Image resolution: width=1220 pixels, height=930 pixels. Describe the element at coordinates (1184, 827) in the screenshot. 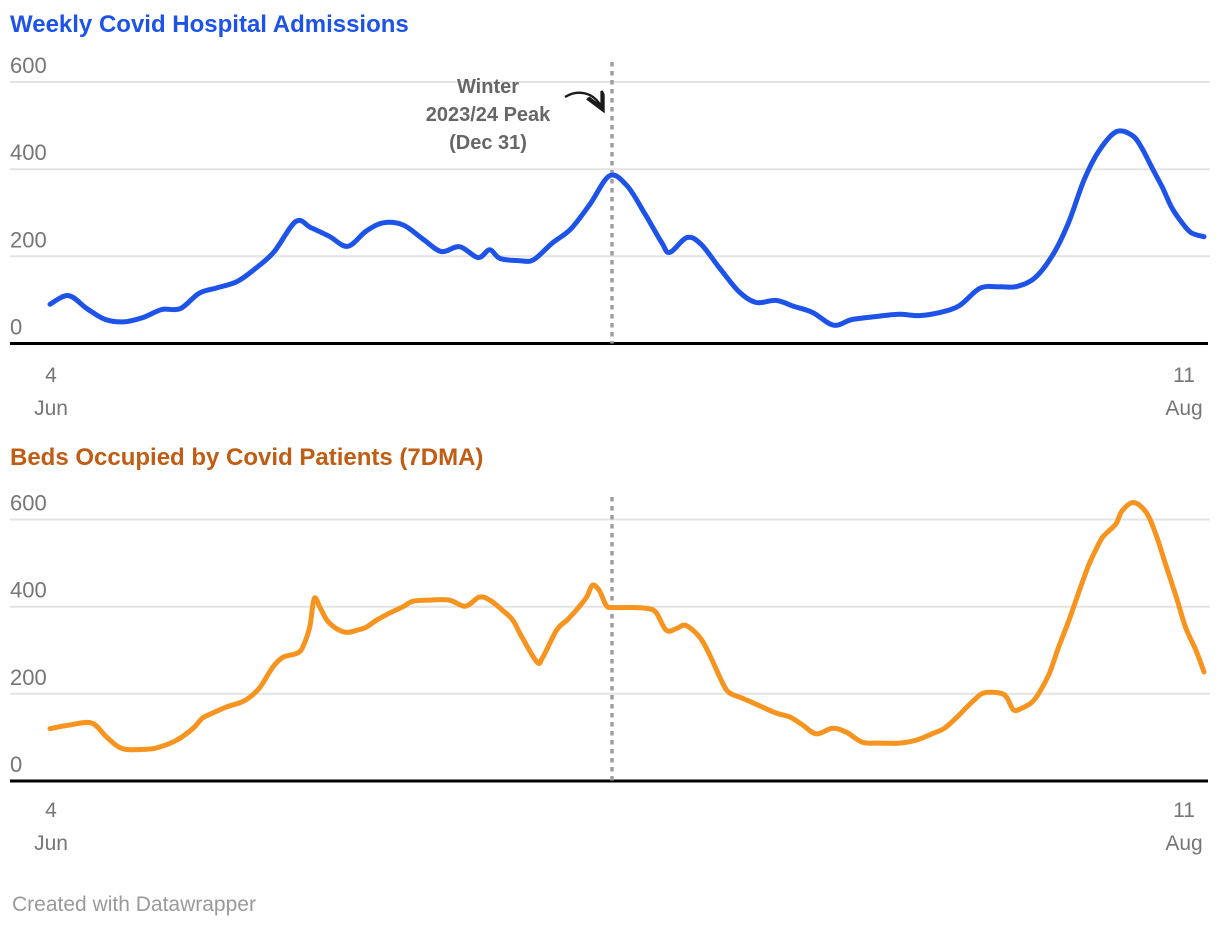

I see `x-axis-end-label-beds: 11 Aug` at that location.